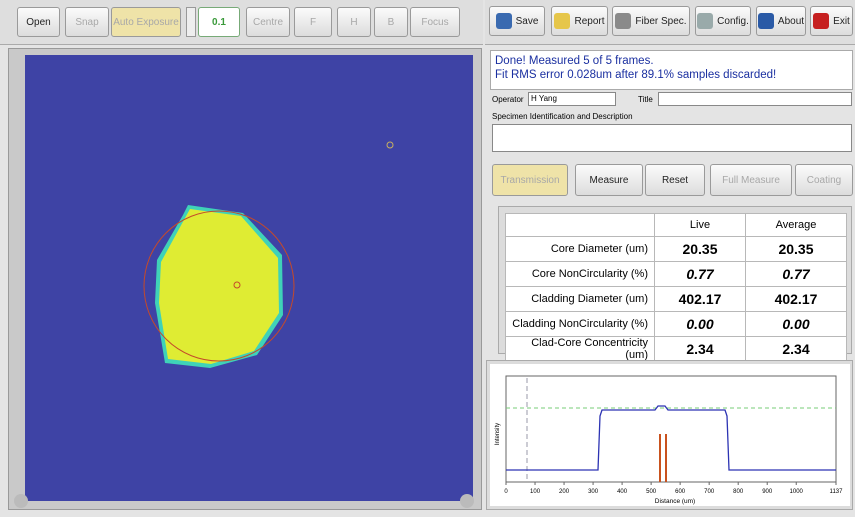 This screenshot has width=855, height=517. What do you see at coordinates (580, 299) in the screenshot?
I see `row-label: Cladding Diameter (um)` at bounding box center [580, 299].